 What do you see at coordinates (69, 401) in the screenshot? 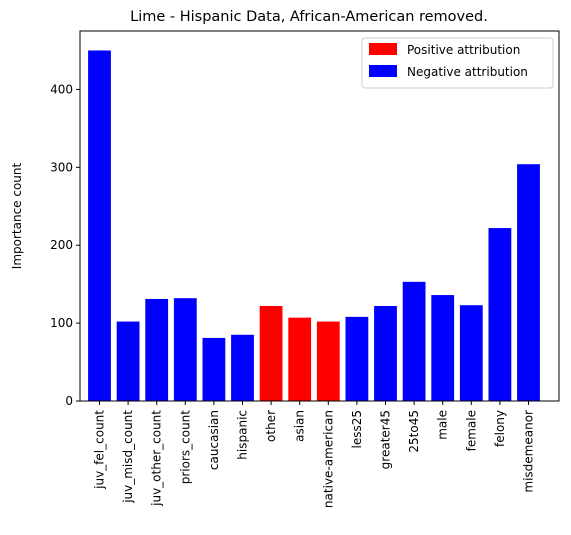
I see `y-tick-label: 0` at bounding box center [69, 401].